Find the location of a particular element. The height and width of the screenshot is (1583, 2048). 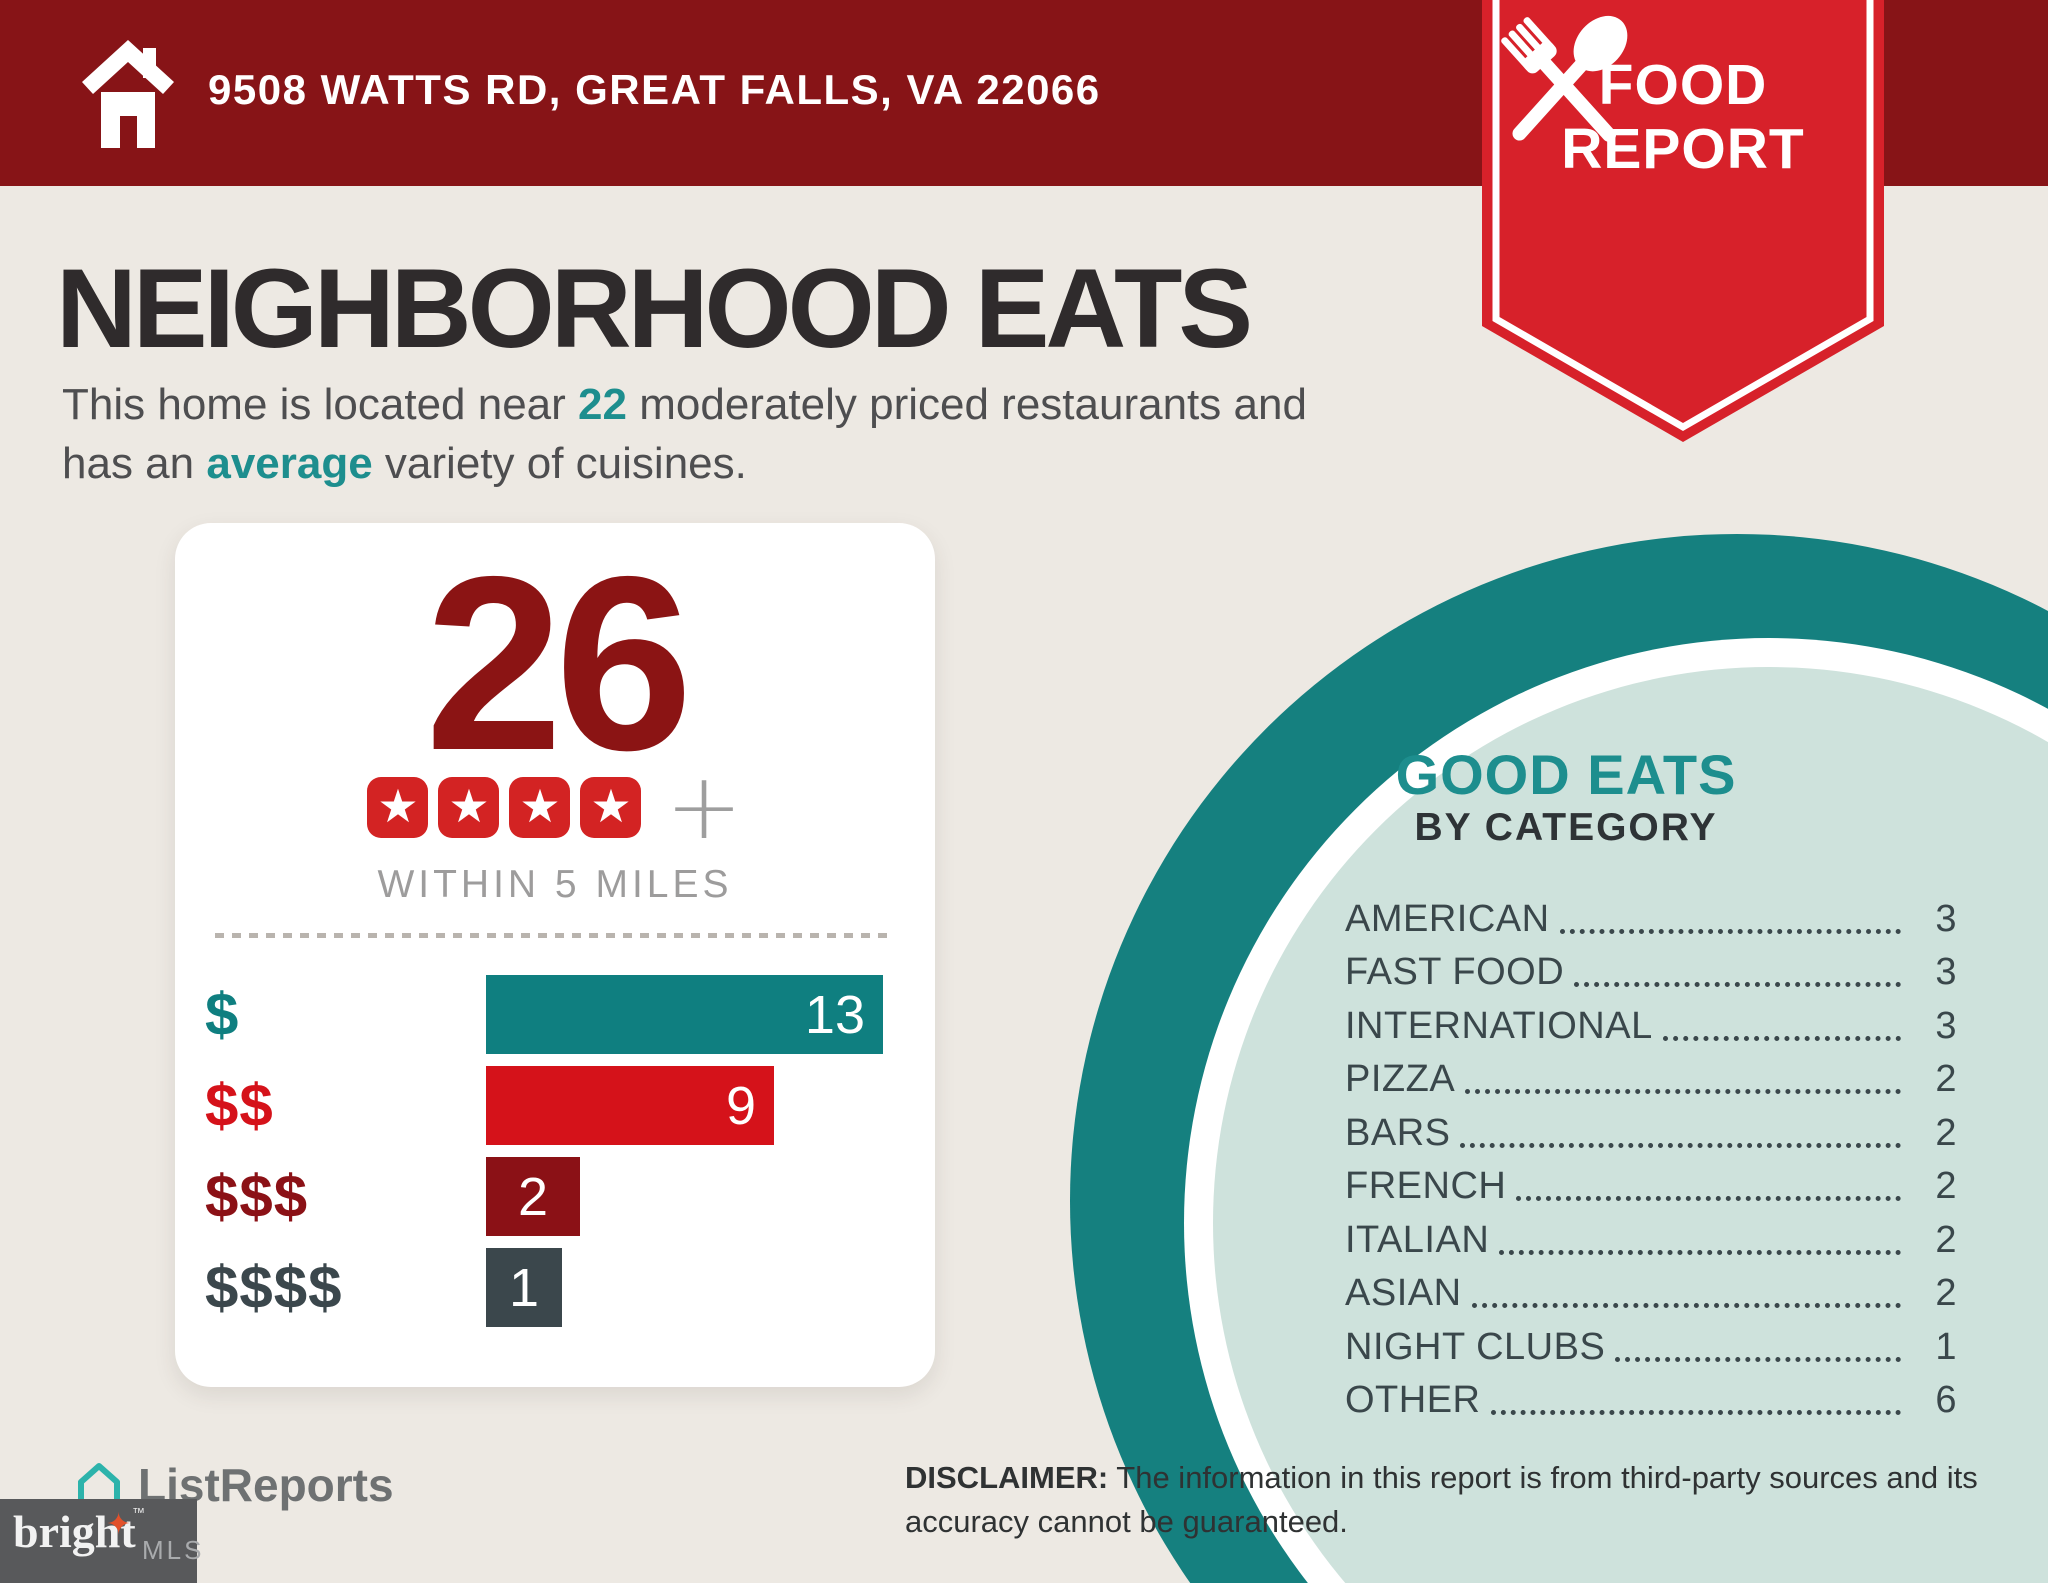

price-bar-value: 2 is located at coordinates (533, 1196).